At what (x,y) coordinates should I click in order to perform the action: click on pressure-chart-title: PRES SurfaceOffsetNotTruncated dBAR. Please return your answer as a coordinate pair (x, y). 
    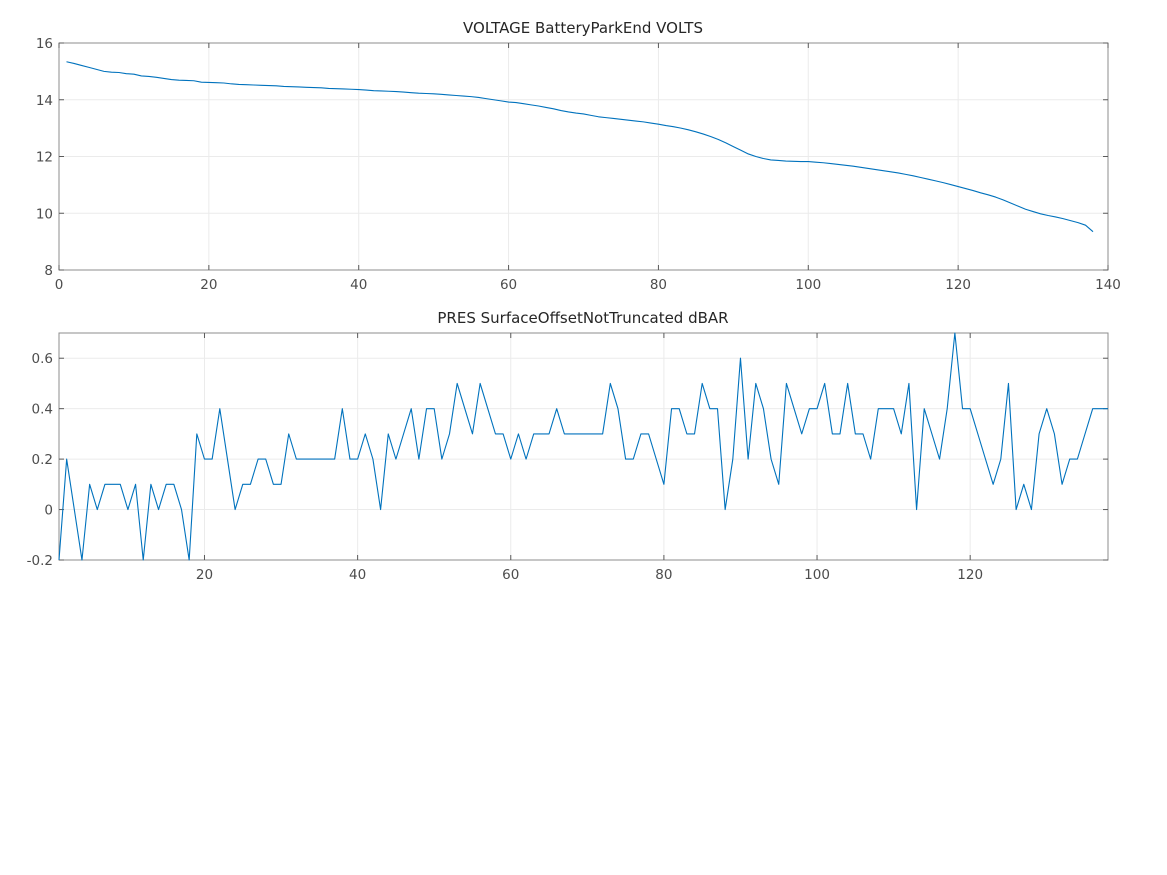
    Looking at the image, I should click on (582, 318).